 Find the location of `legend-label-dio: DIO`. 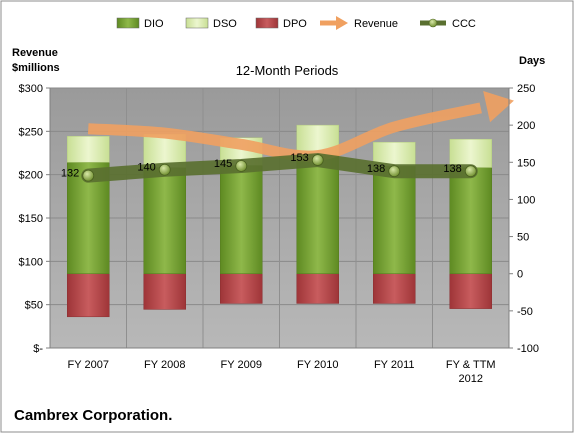

legend-label-dio: DIO is located at coordinates (154, 24).